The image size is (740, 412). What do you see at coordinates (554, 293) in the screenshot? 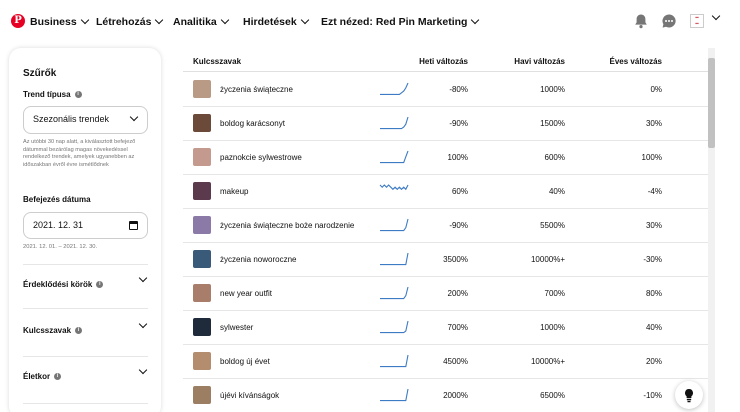
I see `monthly-change: 700%` at bounding box center [554, 293].